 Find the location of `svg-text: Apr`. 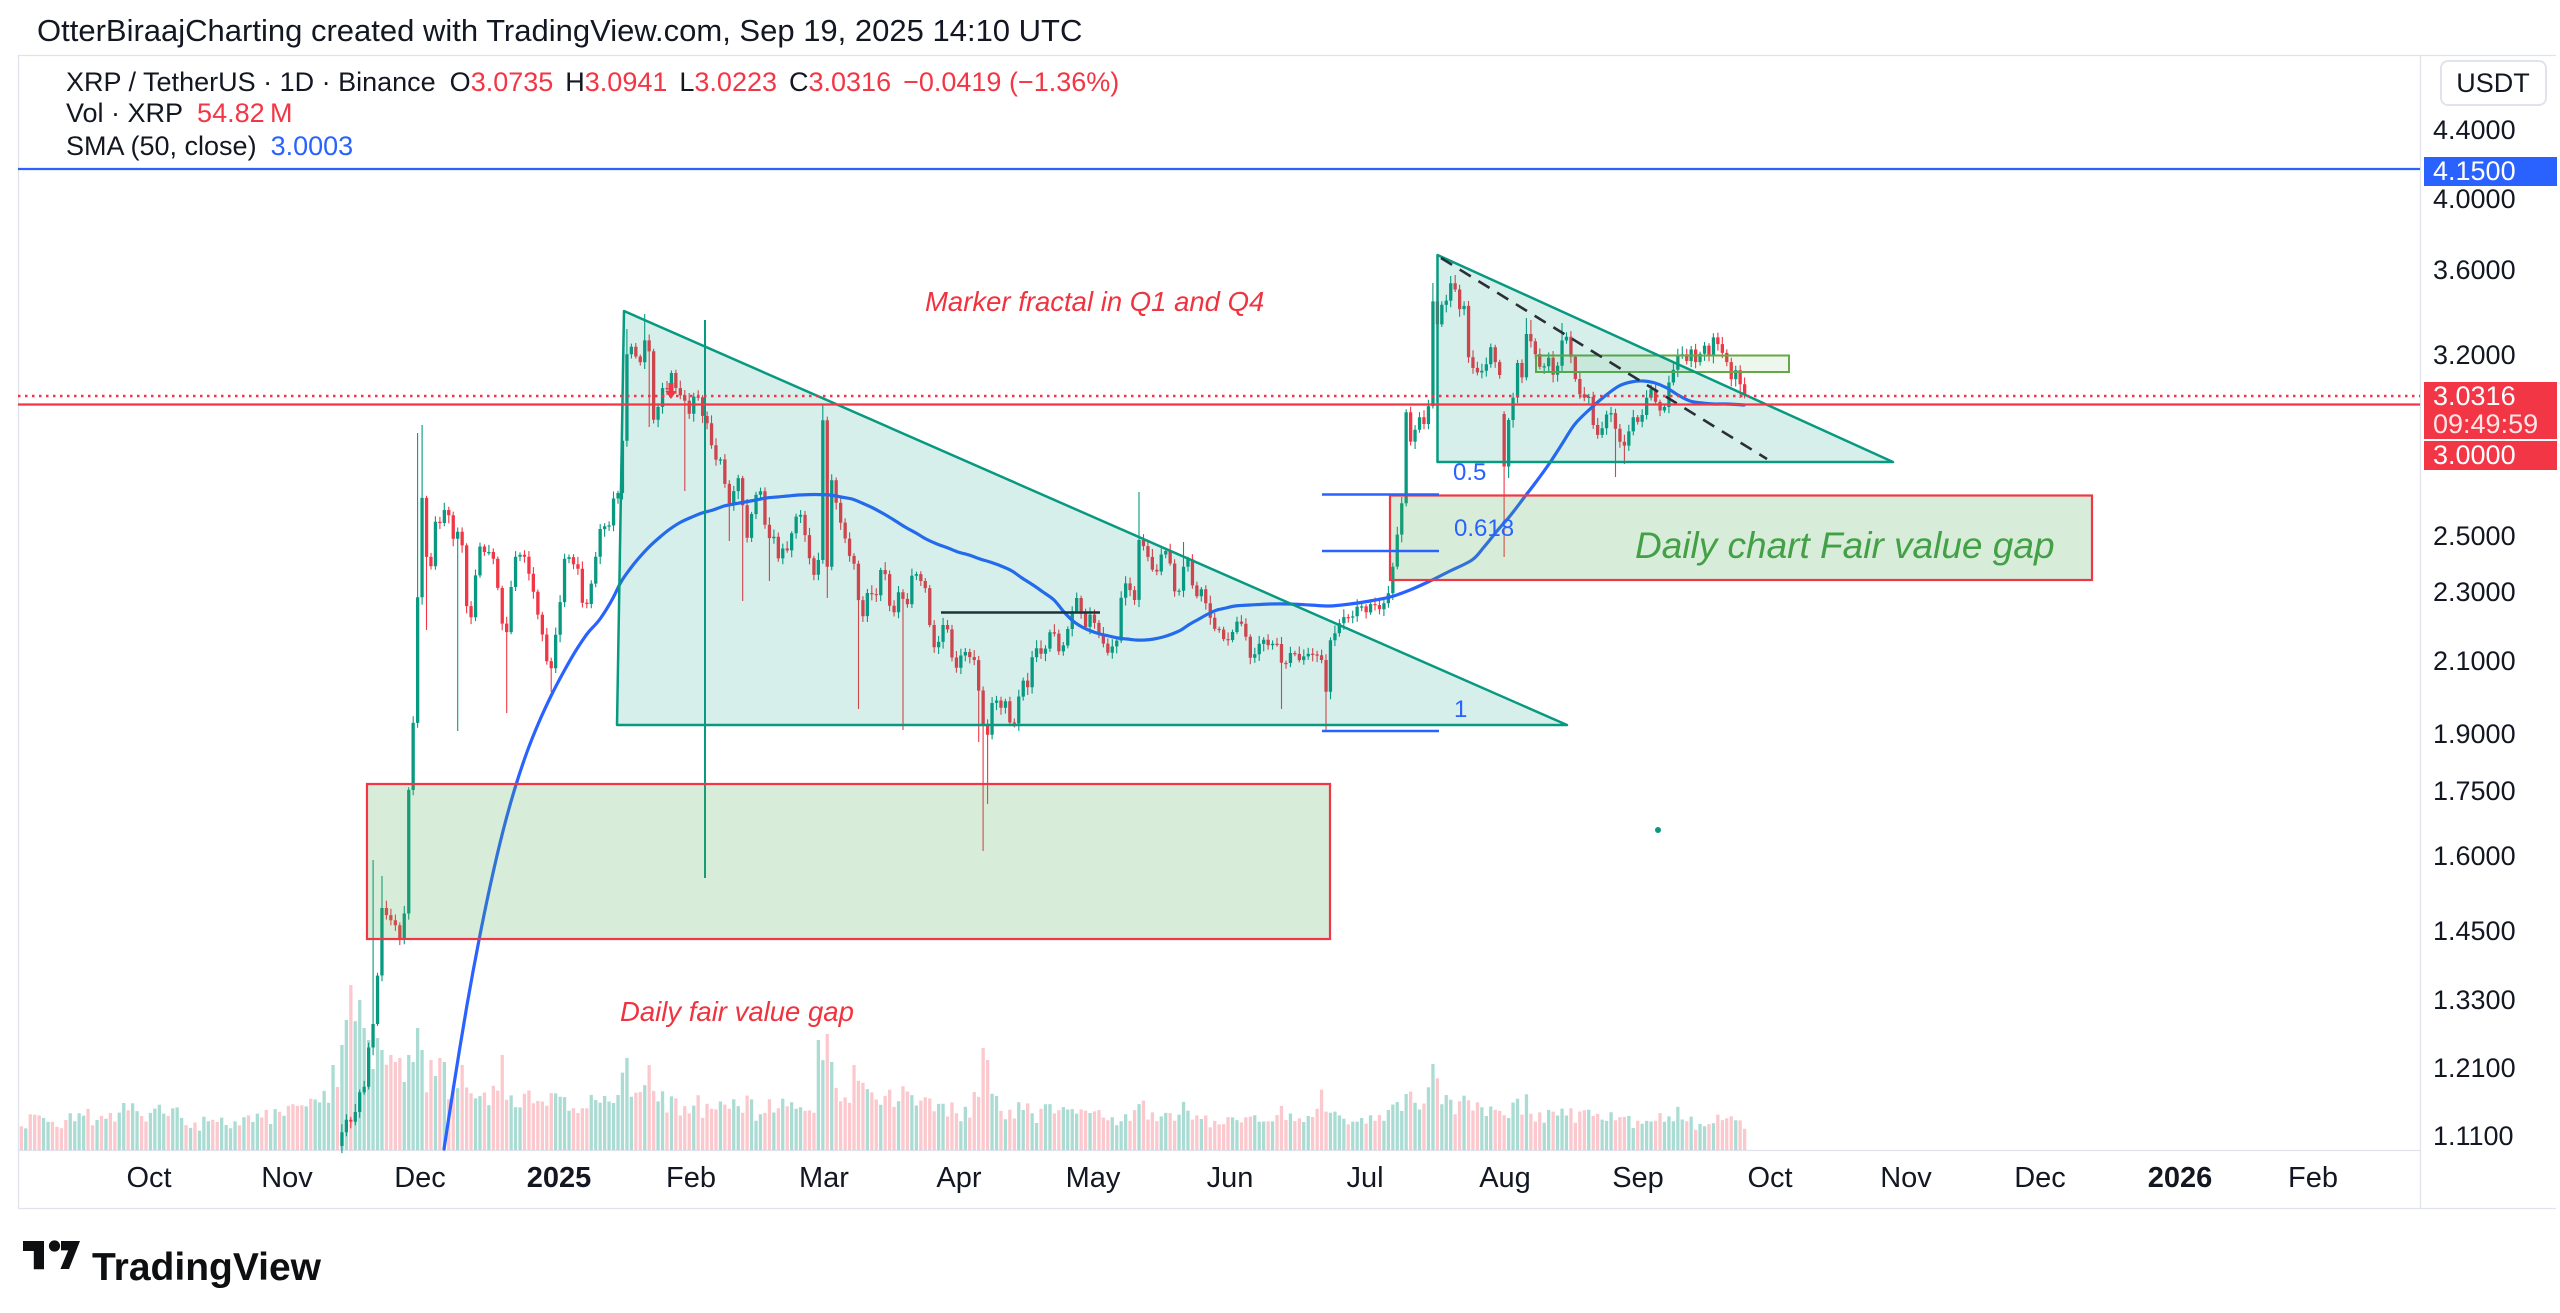

svg-text: Apr is located at coordinates (958, 1178).